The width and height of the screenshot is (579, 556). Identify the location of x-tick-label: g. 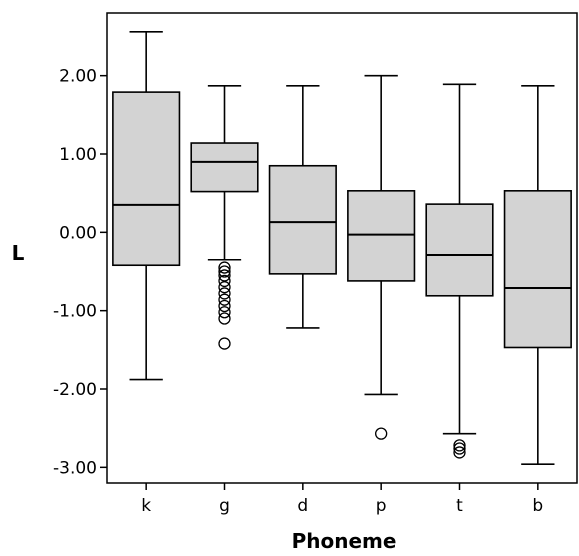
(224, 506).